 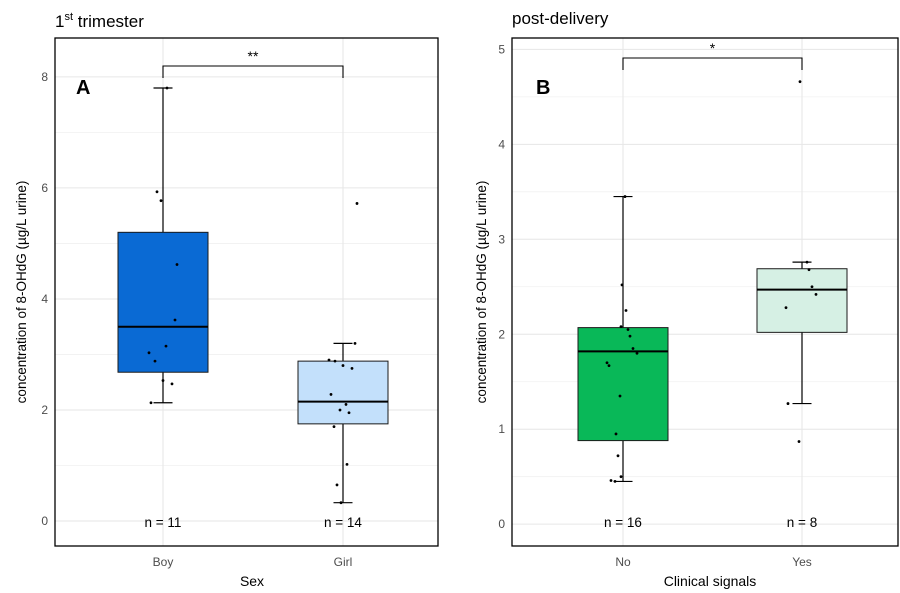 I want to click on y-tick-label: 6, so click(x=44, y=188).